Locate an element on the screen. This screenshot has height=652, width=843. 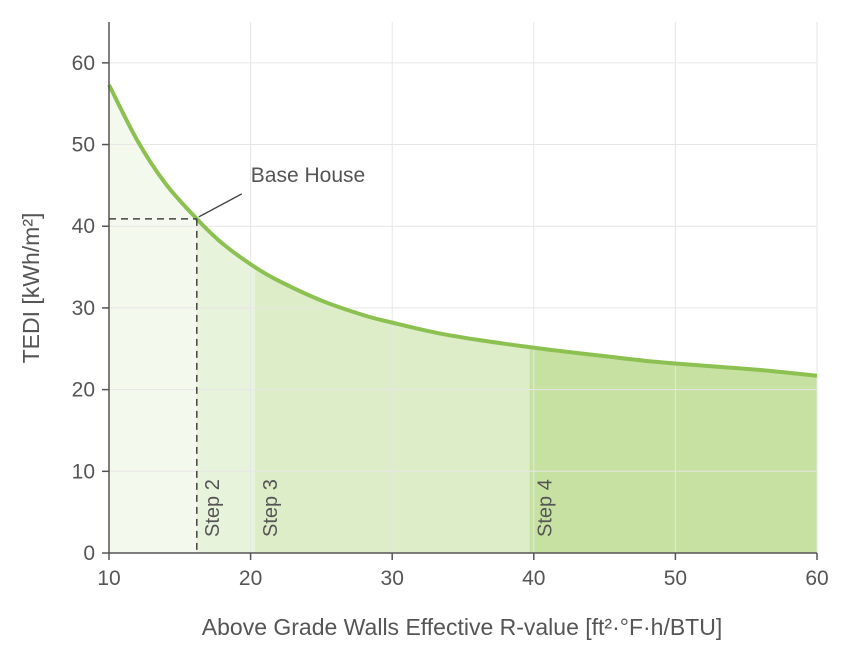
y-tick-label: 60 is located at coordinates (83, 63).